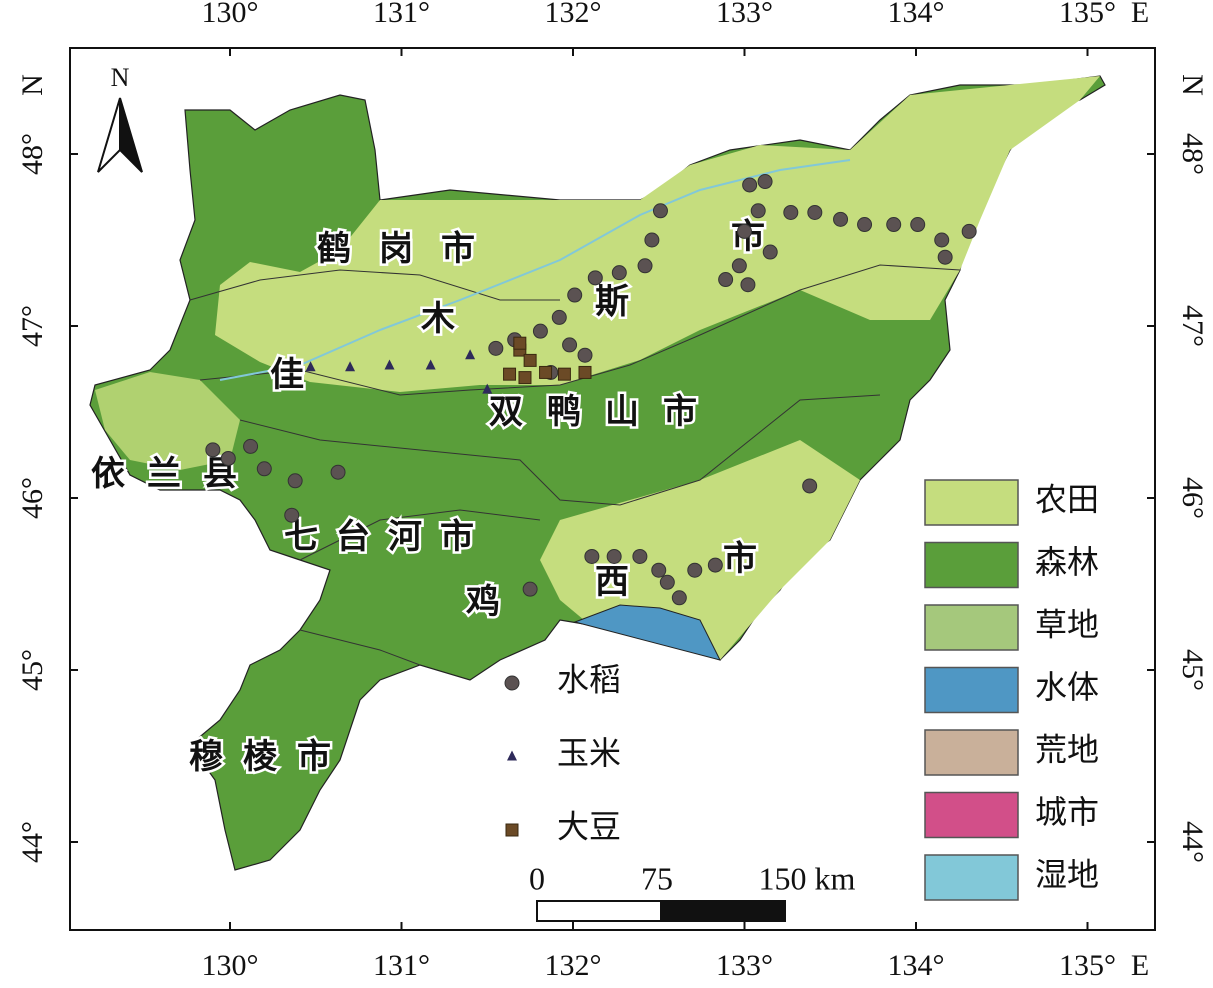 The height and width of the screenshot is (988, 1213). Describe the element at coordinates (744, 14) in the screenshot. I see `lon-tick-label: 133°` at that location.